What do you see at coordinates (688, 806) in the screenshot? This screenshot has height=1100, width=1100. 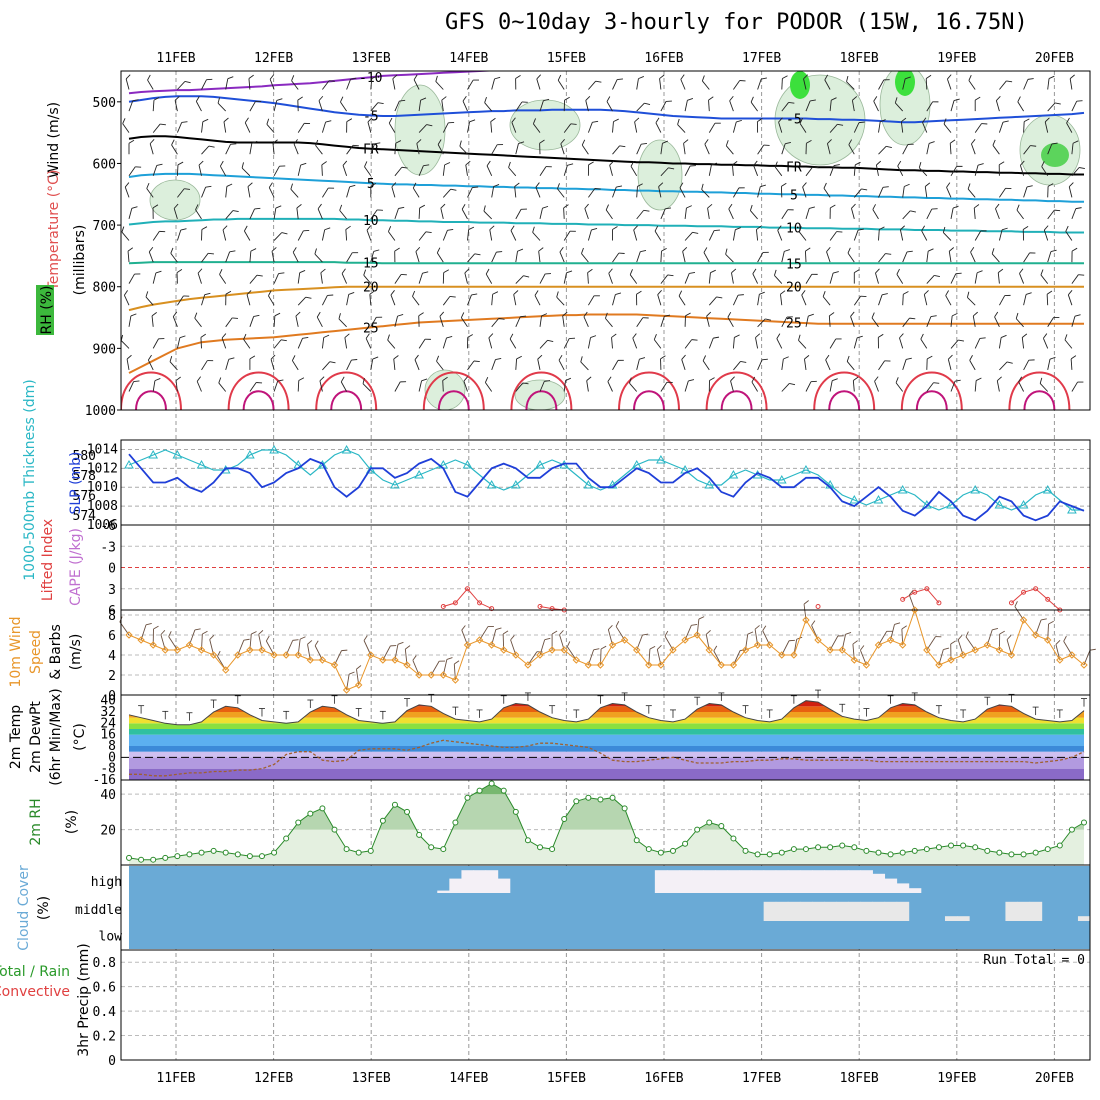 I see `rh-area-high` at bounding box center [688, 806].